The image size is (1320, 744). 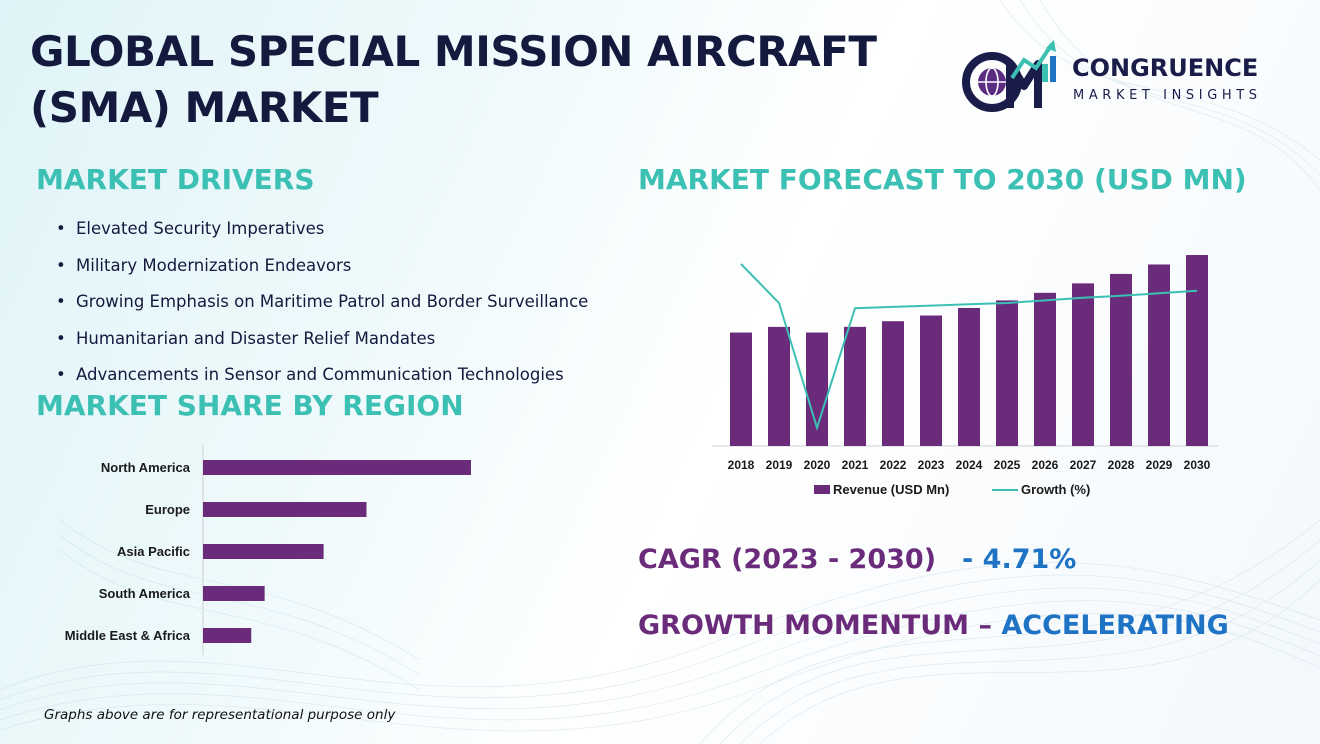 I want to click on legend-growth-label: Growth (%), so click(x=1055, y=489).